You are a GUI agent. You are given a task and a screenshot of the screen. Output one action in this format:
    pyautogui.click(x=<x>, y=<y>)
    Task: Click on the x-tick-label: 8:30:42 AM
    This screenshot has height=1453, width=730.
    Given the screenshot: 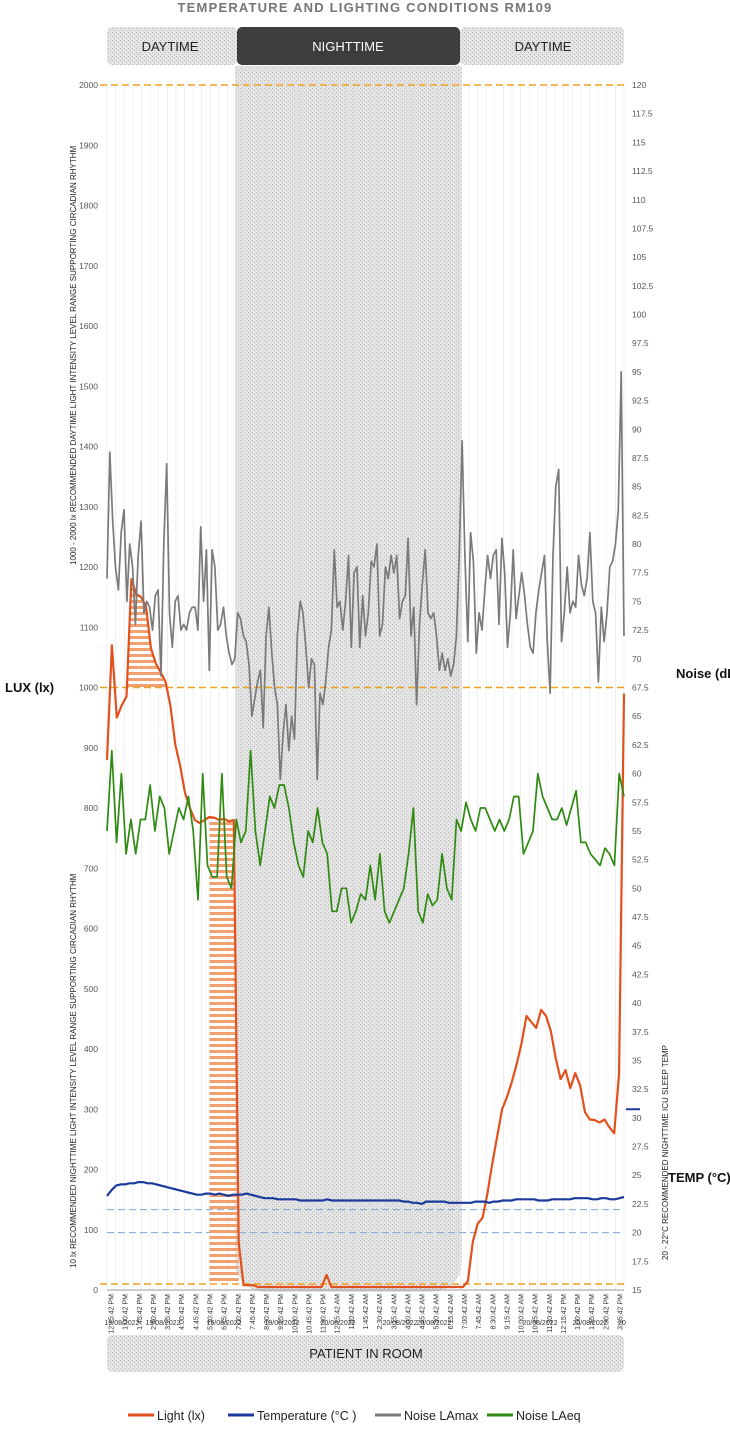 What is the action you would take?
    pyautogui.click(x=493, y=1312)
    